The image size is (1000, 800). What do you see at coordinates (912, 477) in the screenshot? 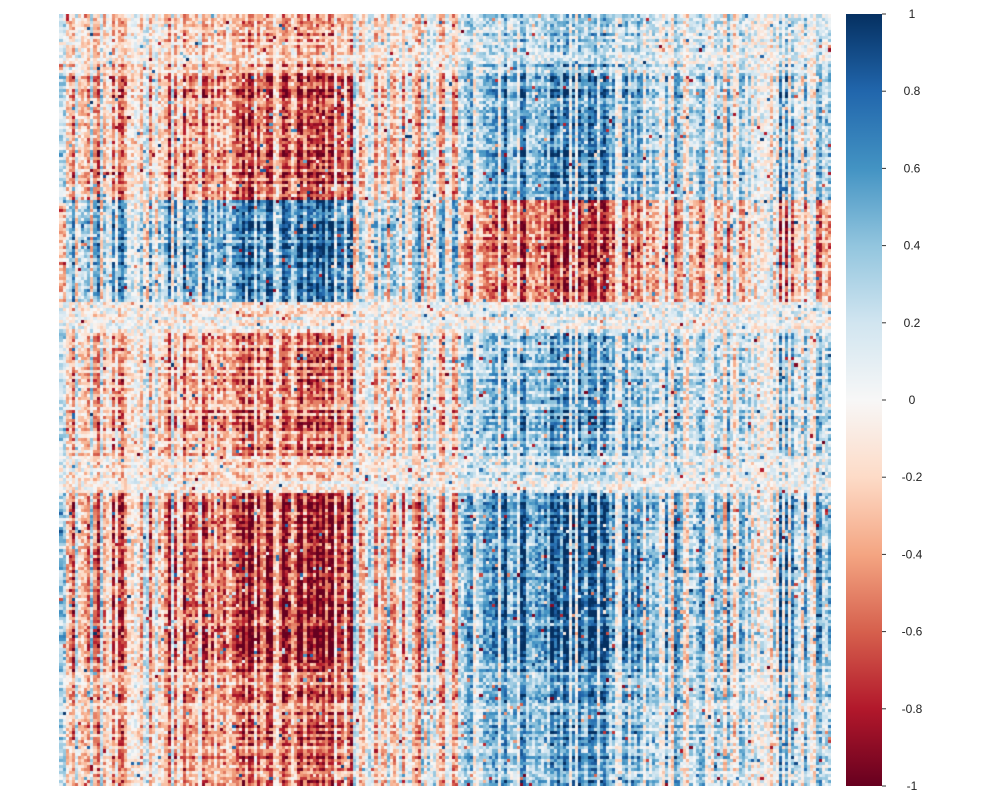
I see `colorbar-tick-label: -0.2` at bounding box center [912, 477].